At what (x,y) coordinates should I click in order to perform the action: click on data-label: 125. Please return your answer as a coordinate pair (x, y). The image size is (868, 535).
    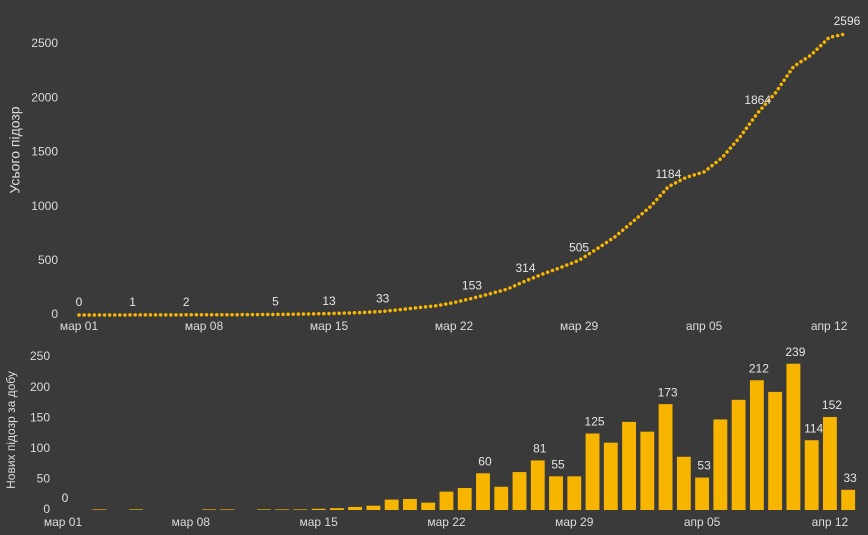
    Looking at the image, I should click on (595, 422).